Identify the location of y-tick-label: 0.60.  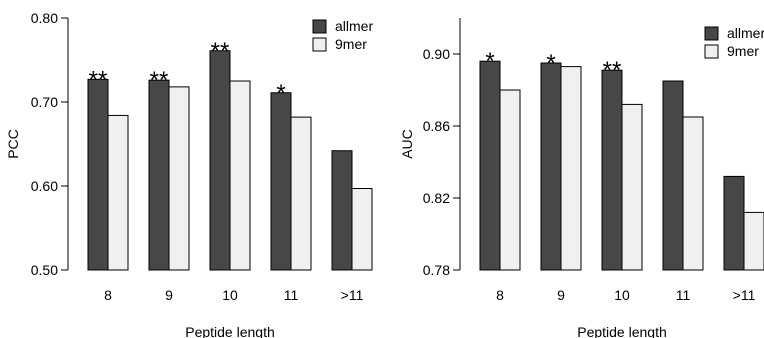
(44, 186).